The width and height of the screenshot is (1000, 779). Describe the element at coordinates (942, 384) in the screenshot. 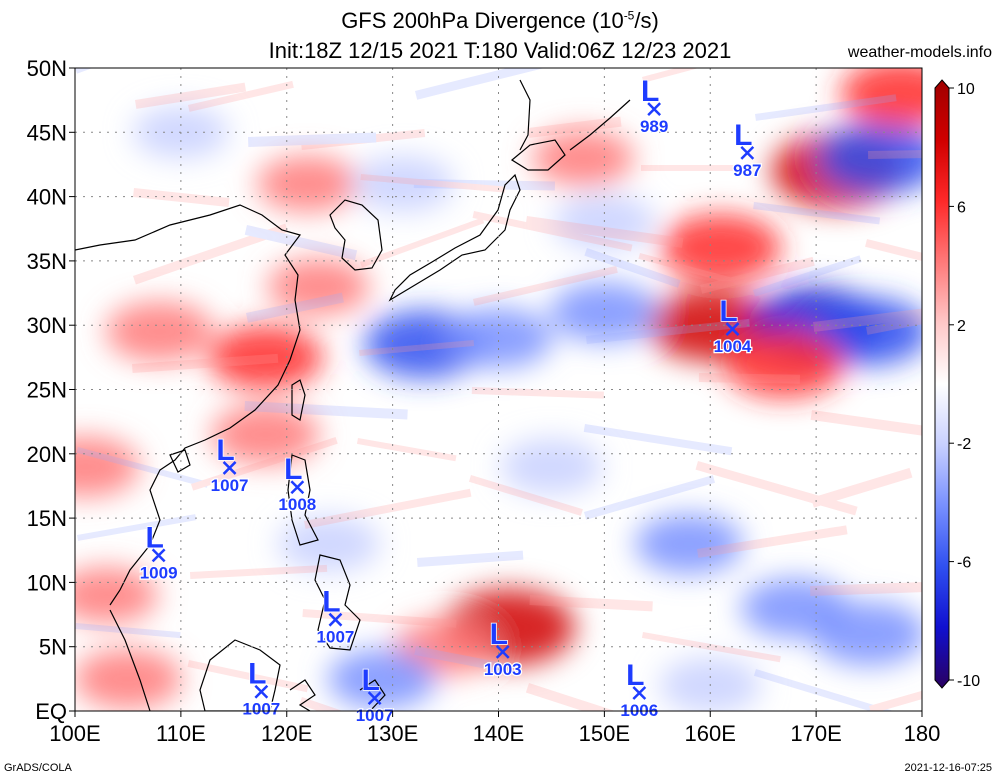

I see `colorbar-scale` at that location.